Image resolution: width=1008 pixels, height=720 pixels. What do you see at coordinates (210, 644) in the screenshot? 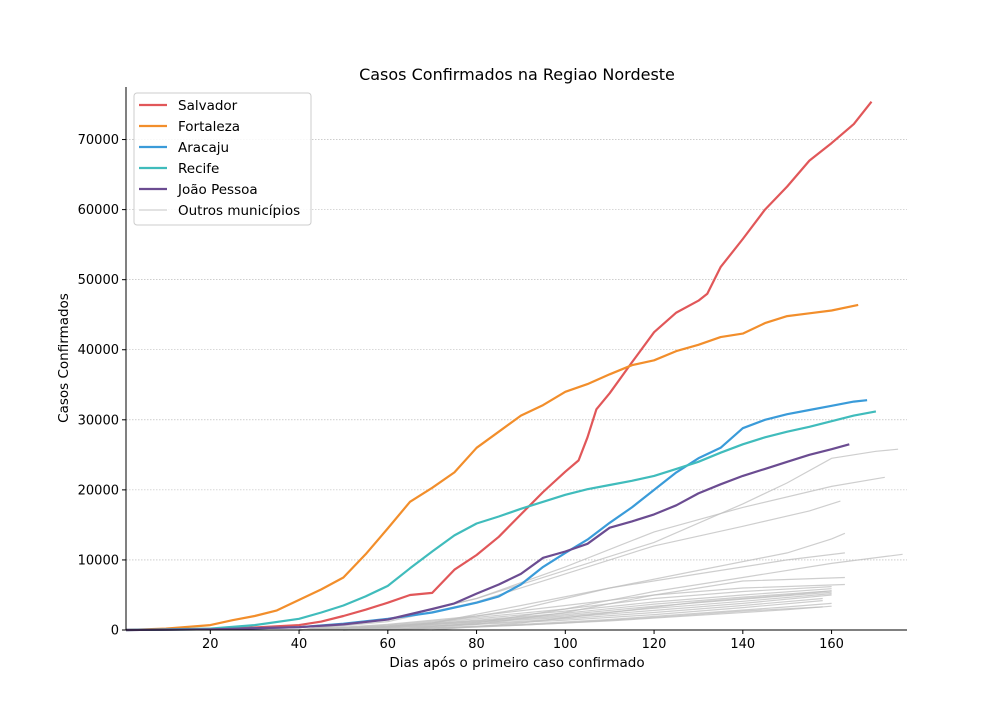
I see `x-tick-label: 20` at bounding box center [210, 644].